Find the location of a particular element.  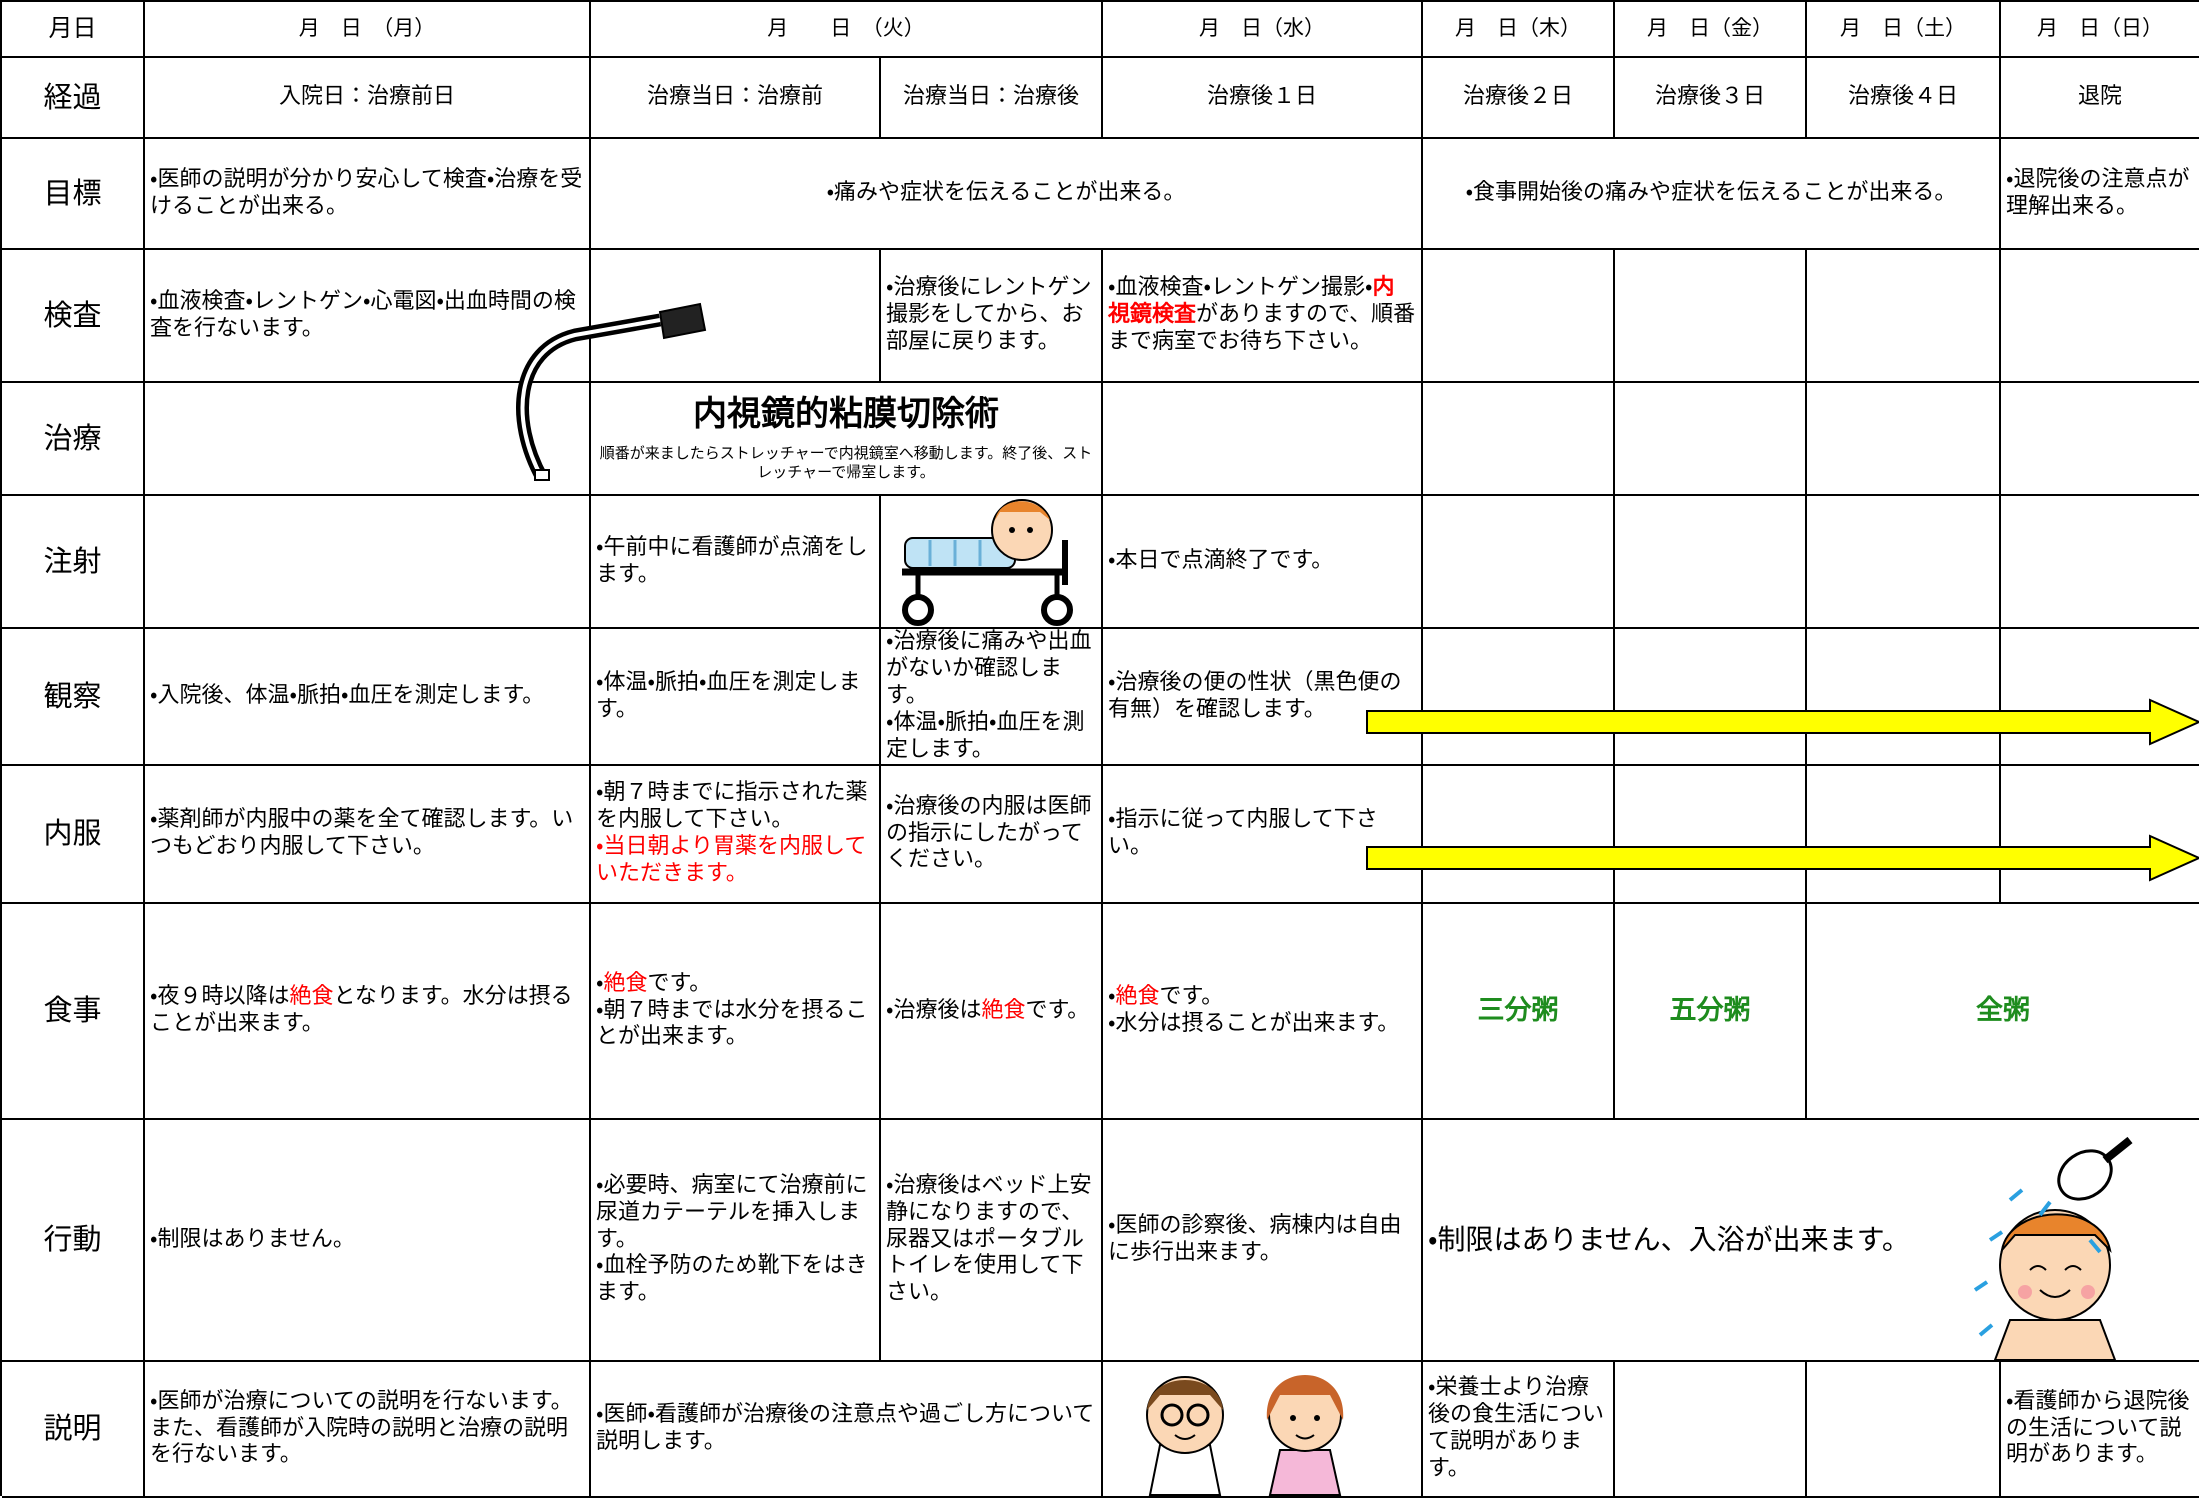

text-segment: ・水分は摂ることが出来ます。 is located at coordinates (1254, 1023).